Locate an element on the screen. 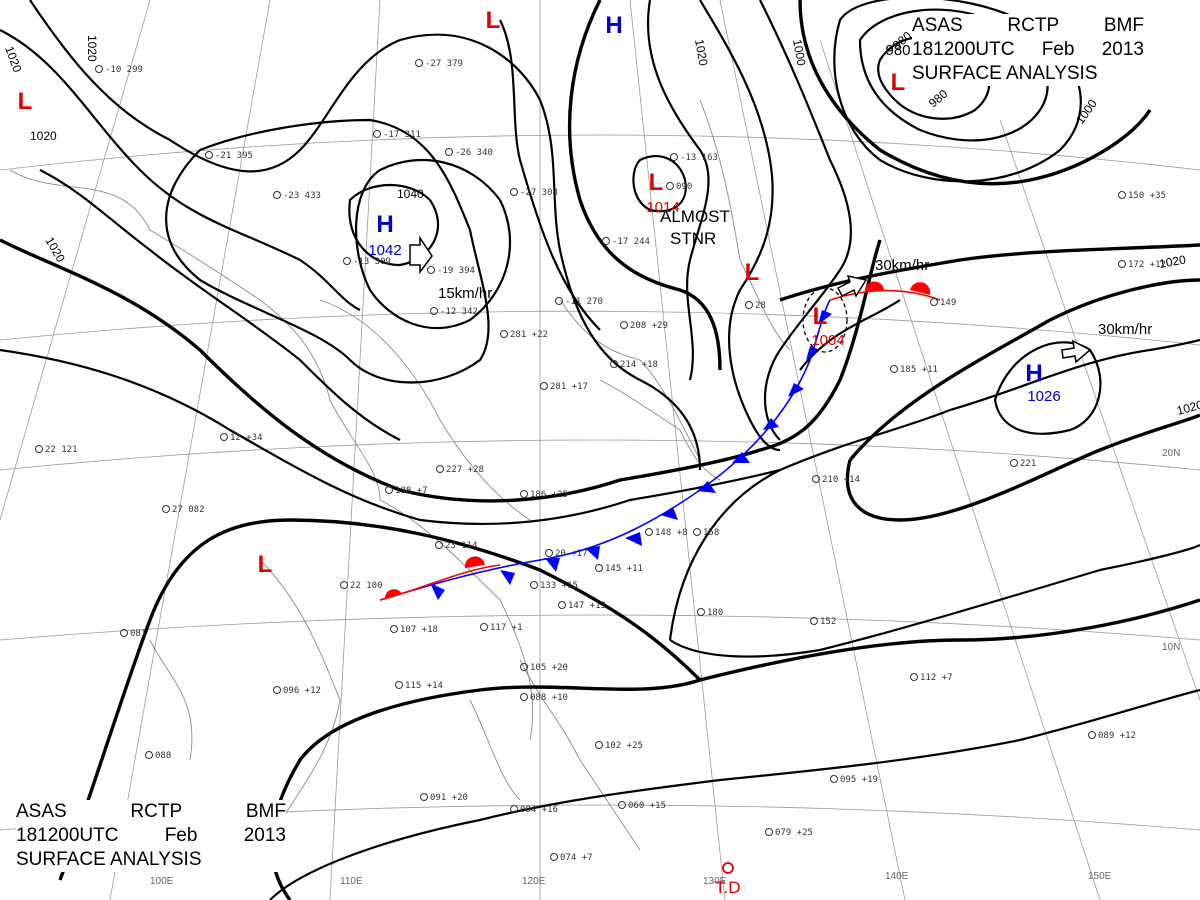 This screenshot has height=900, width=1200. station-plot: -23 433 is located at coordinates (297, 196).